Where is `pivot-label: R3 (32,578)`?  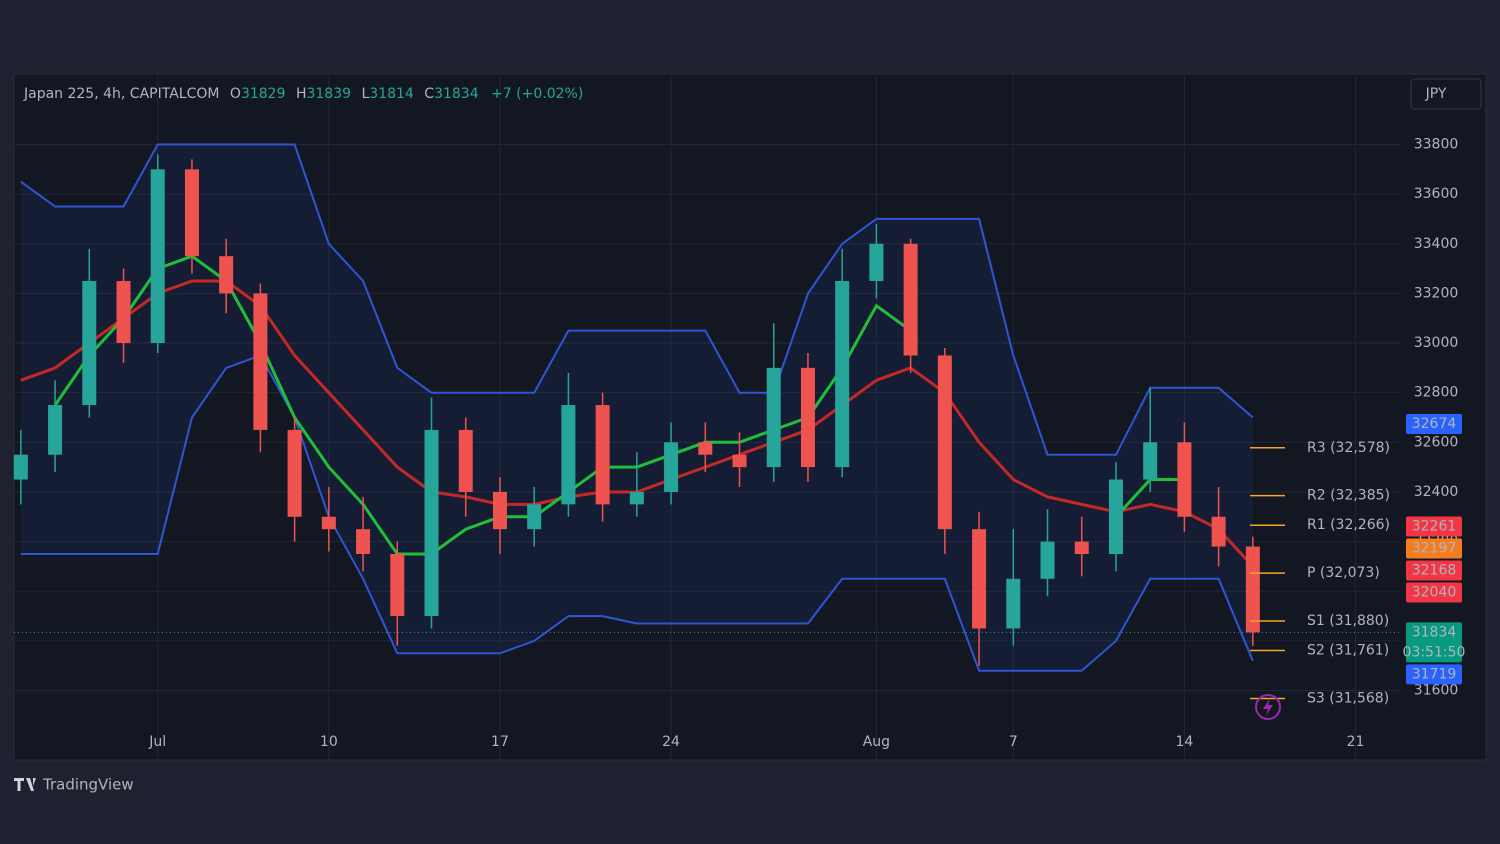
pivot-label: R3 (32,578) is located at coordinates (1348, 448).